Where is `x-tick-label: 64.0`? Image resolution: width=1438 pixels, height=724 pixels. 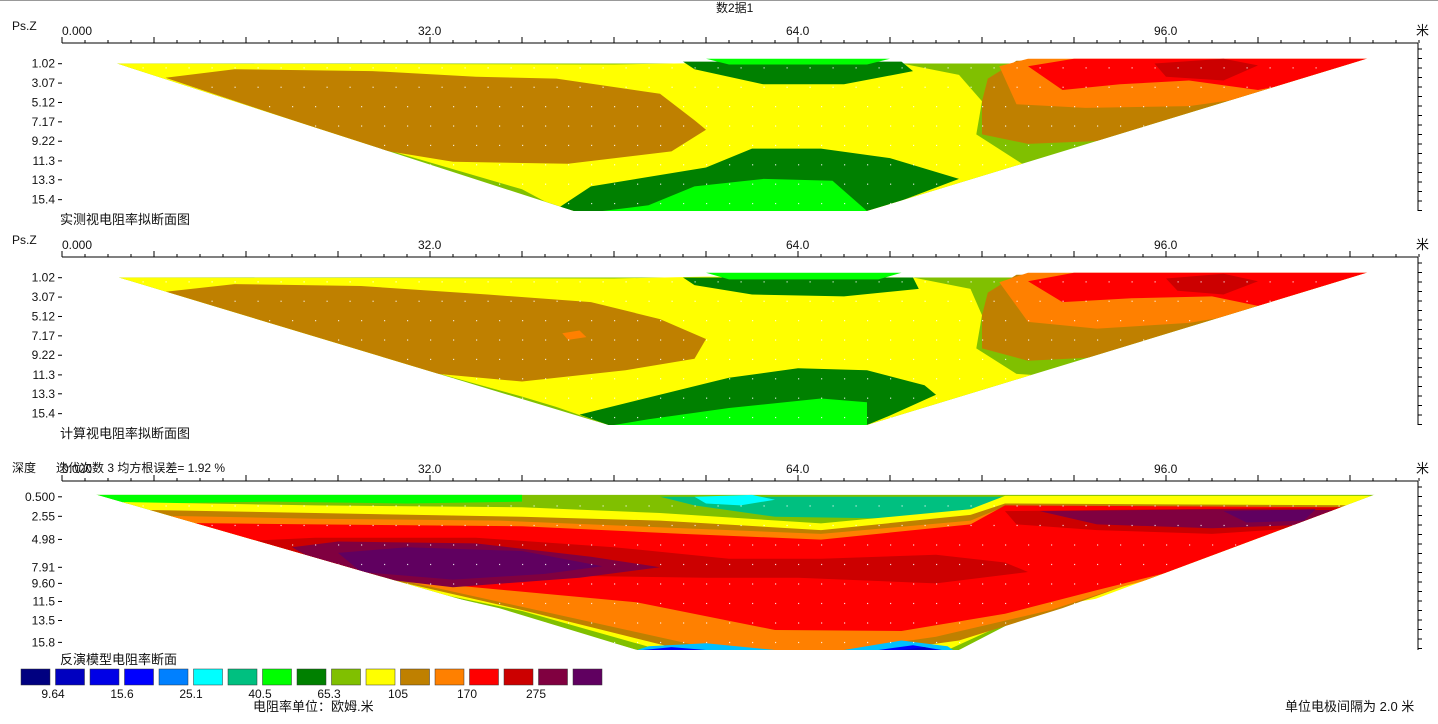
x-tick-label: 64.0 is located at coordinates (798, 31).